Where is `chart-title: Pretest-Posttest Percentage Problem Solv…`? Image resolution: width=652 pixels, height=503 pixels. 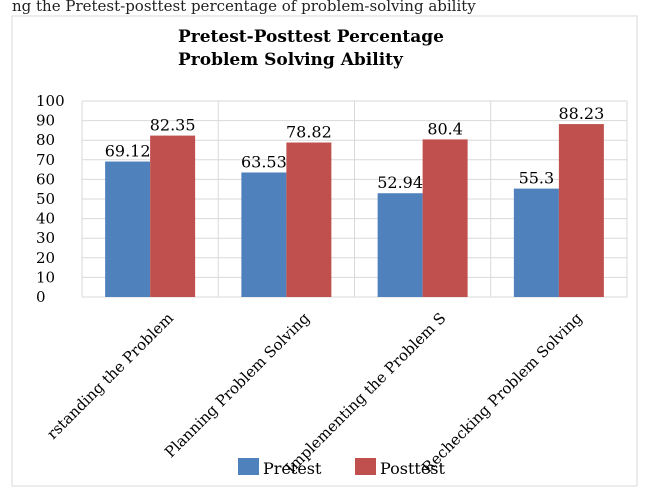
chart-title: Pretest-Posttest Percentage Problem Solv… is located at coordinates (311, 49).